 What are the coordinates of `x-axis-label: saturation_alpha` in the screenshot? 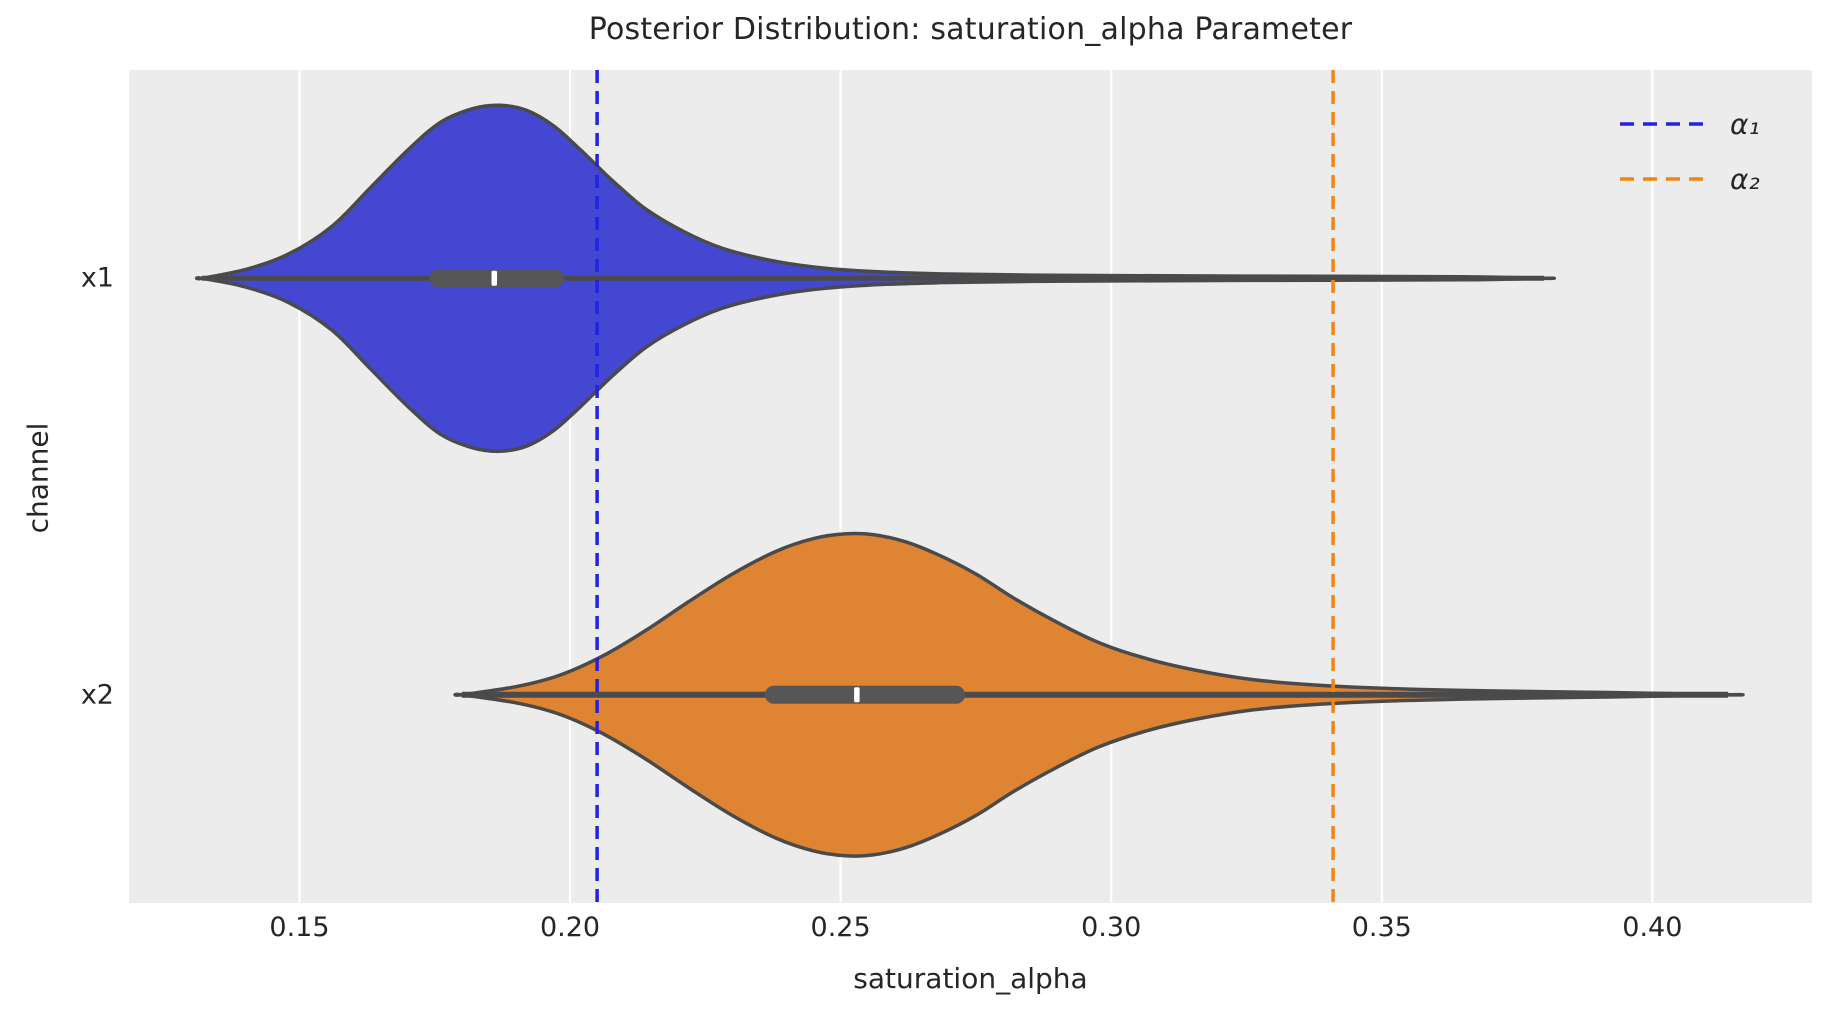 It's located at (970, 978).